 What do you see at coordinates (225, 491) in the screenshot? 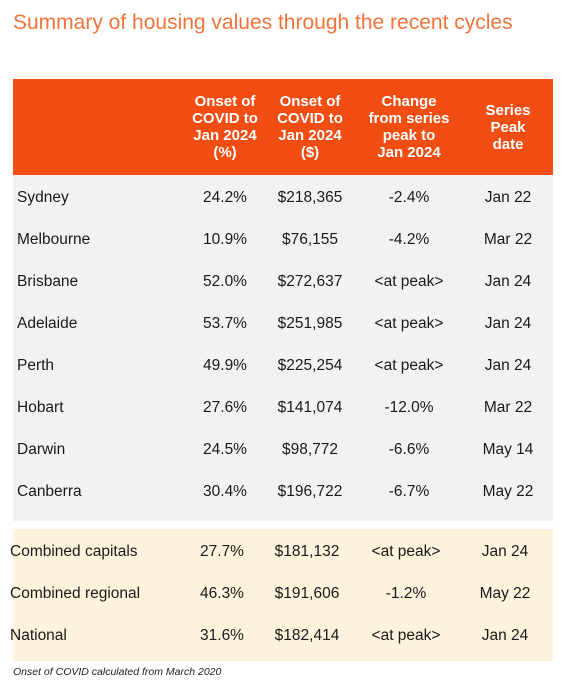
I see `covid-pct: 30.4%` at bounding box center [225, 491].